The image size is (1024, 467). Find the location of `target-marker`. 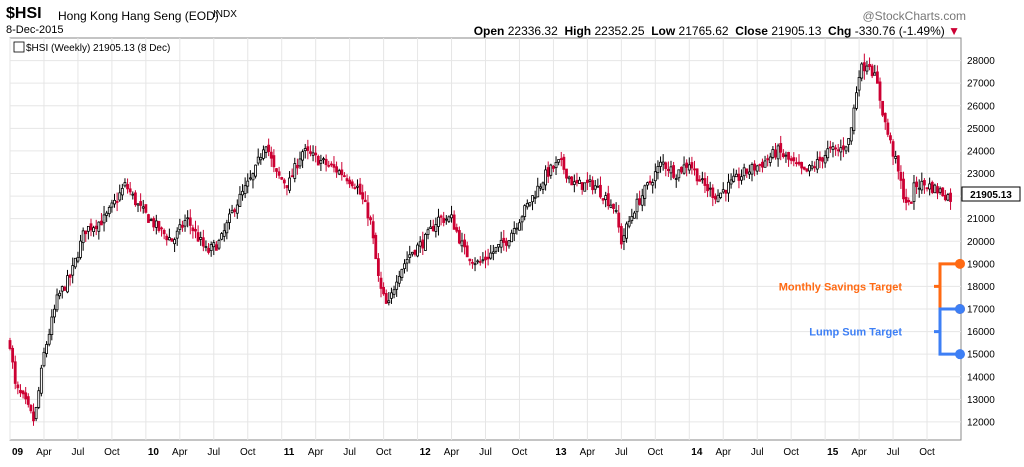

target-marker is located at coordinates (960, 309).